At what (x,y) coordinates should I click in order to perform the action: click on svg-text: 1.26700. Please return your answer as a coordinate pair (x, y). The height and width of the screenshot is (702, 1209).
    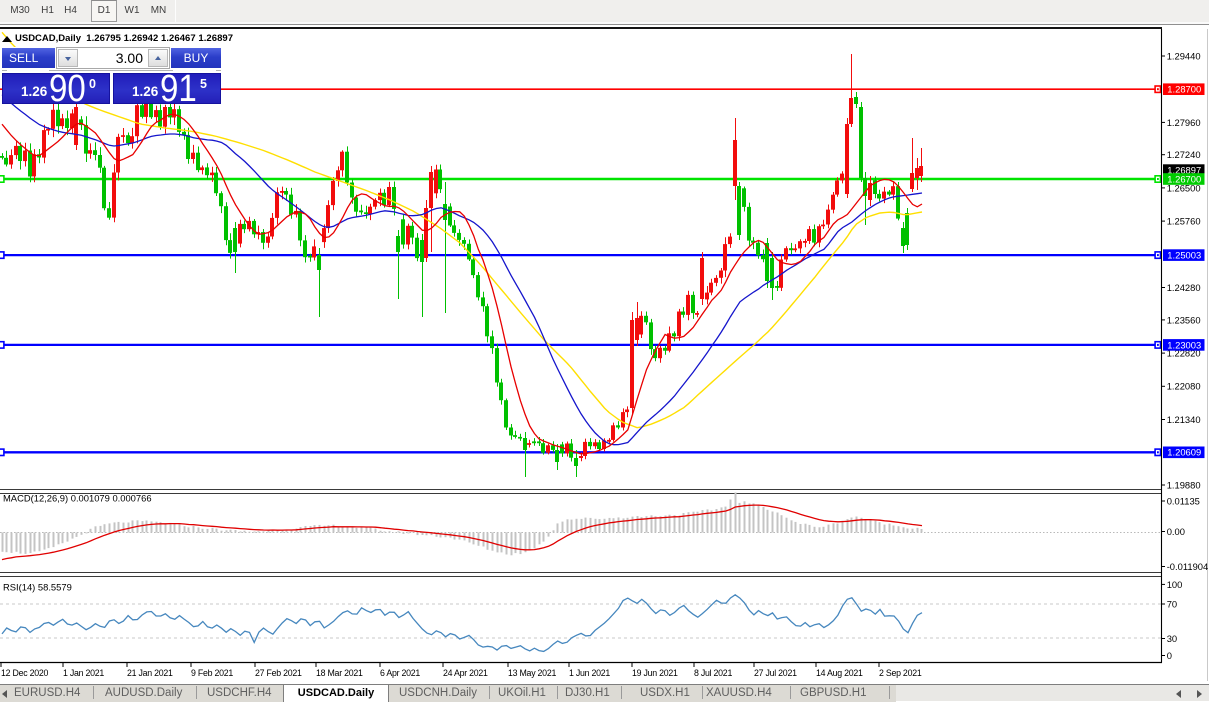
    Looking at the image, I should click on (1184, 178).